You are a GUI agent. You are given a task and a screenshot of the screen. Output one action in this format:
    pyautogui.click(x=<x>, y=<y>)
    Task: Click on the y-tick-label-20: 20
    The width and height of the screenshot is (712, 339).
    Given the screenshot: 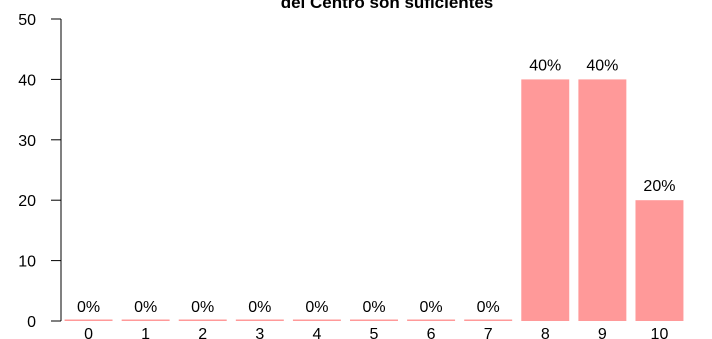 What is the action you would take?
    pyautogui.click(x=27, y=201)
    